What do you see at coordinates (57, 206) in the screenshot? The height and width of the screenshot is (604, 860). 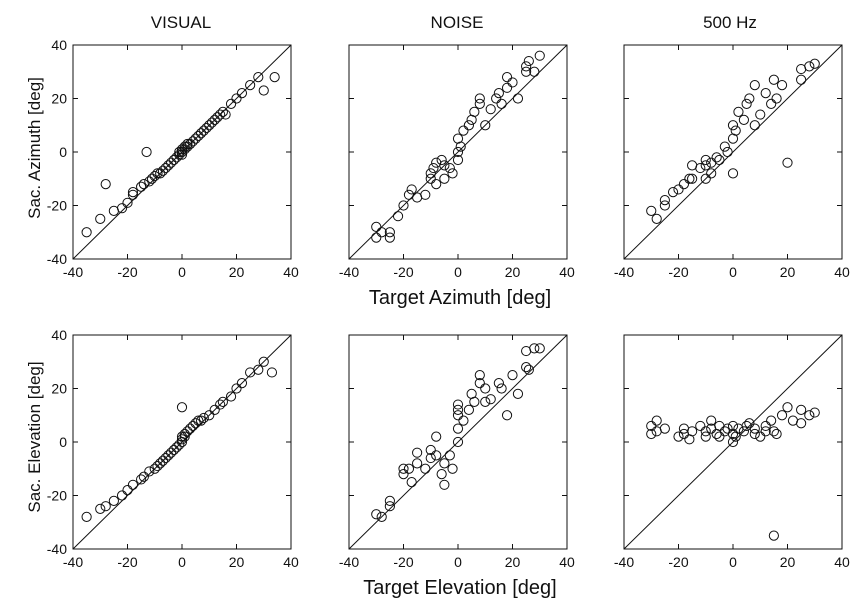 I see `y-tick-label: -20` at bounding box center [57, 206].